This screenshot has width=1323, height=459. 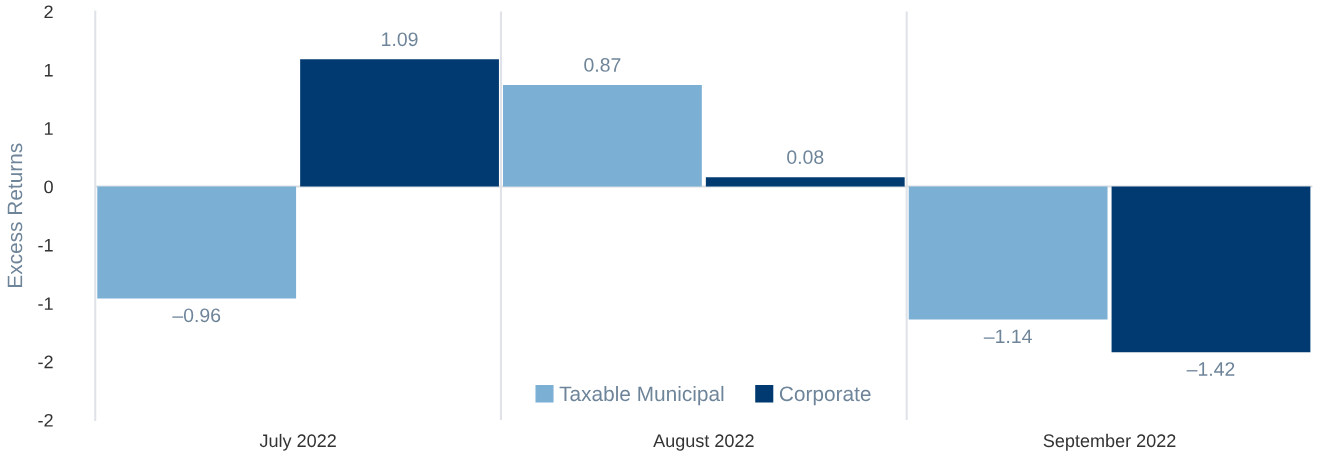 What do you see at coordinates (196, 315) in the screenshot?
I see `data-label: –0.96` at bounding box center [196, 315].